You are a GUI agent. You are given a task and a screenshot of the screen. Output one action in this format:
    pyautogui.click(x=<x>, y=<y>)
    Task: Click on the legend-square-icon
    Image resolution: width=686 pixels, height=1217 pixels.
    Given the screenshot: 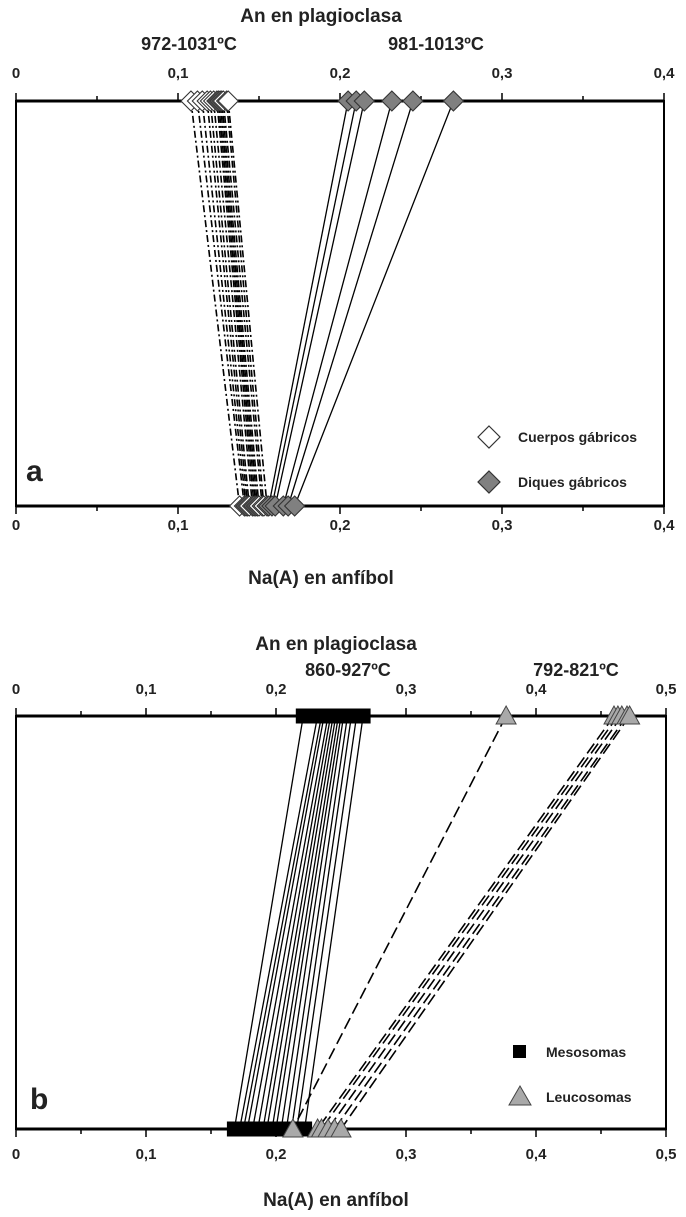 What is the action you would take?
    pyautogui.click(x=519, y=1051)
    